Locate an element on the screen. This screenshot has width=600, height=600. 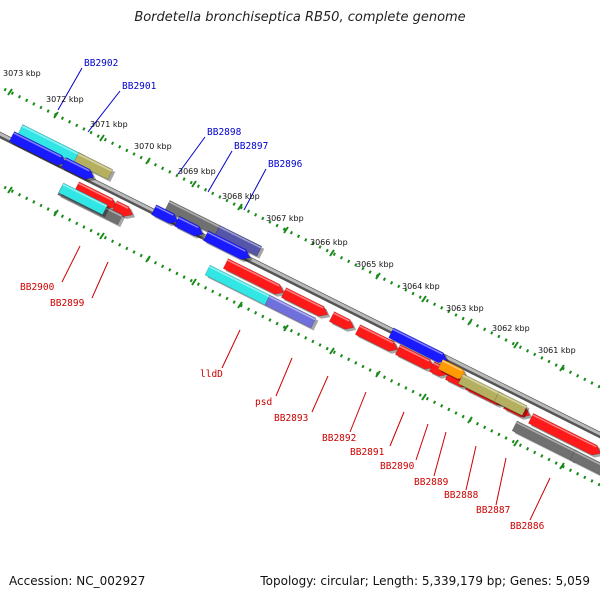
kbp-label: 3068 kbp is located at coordinates (241, 196).